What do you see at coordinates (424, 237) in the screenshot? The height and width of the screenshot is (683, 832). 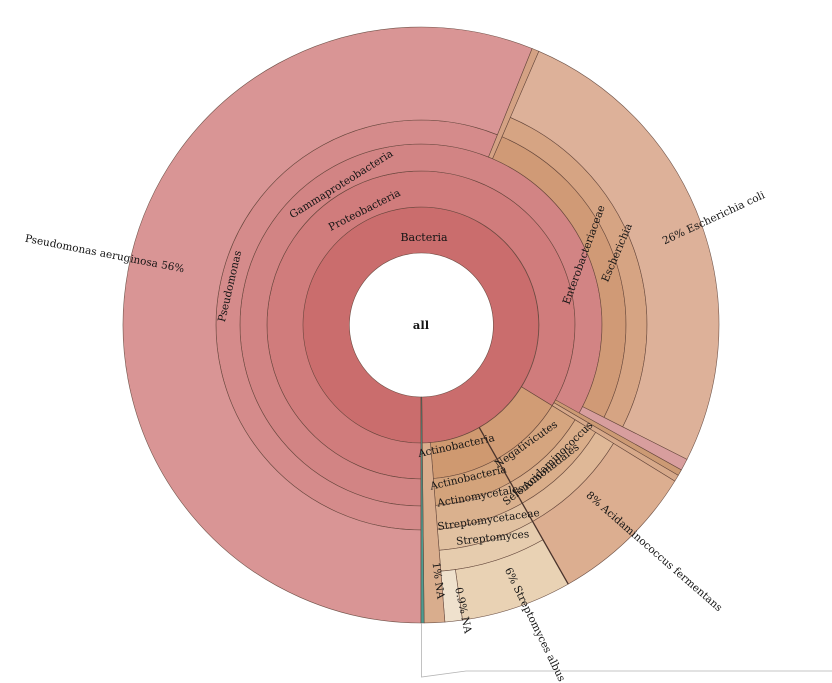 I see `ring-label-bacteria: Bacteria` at bounding box center [424, 237].